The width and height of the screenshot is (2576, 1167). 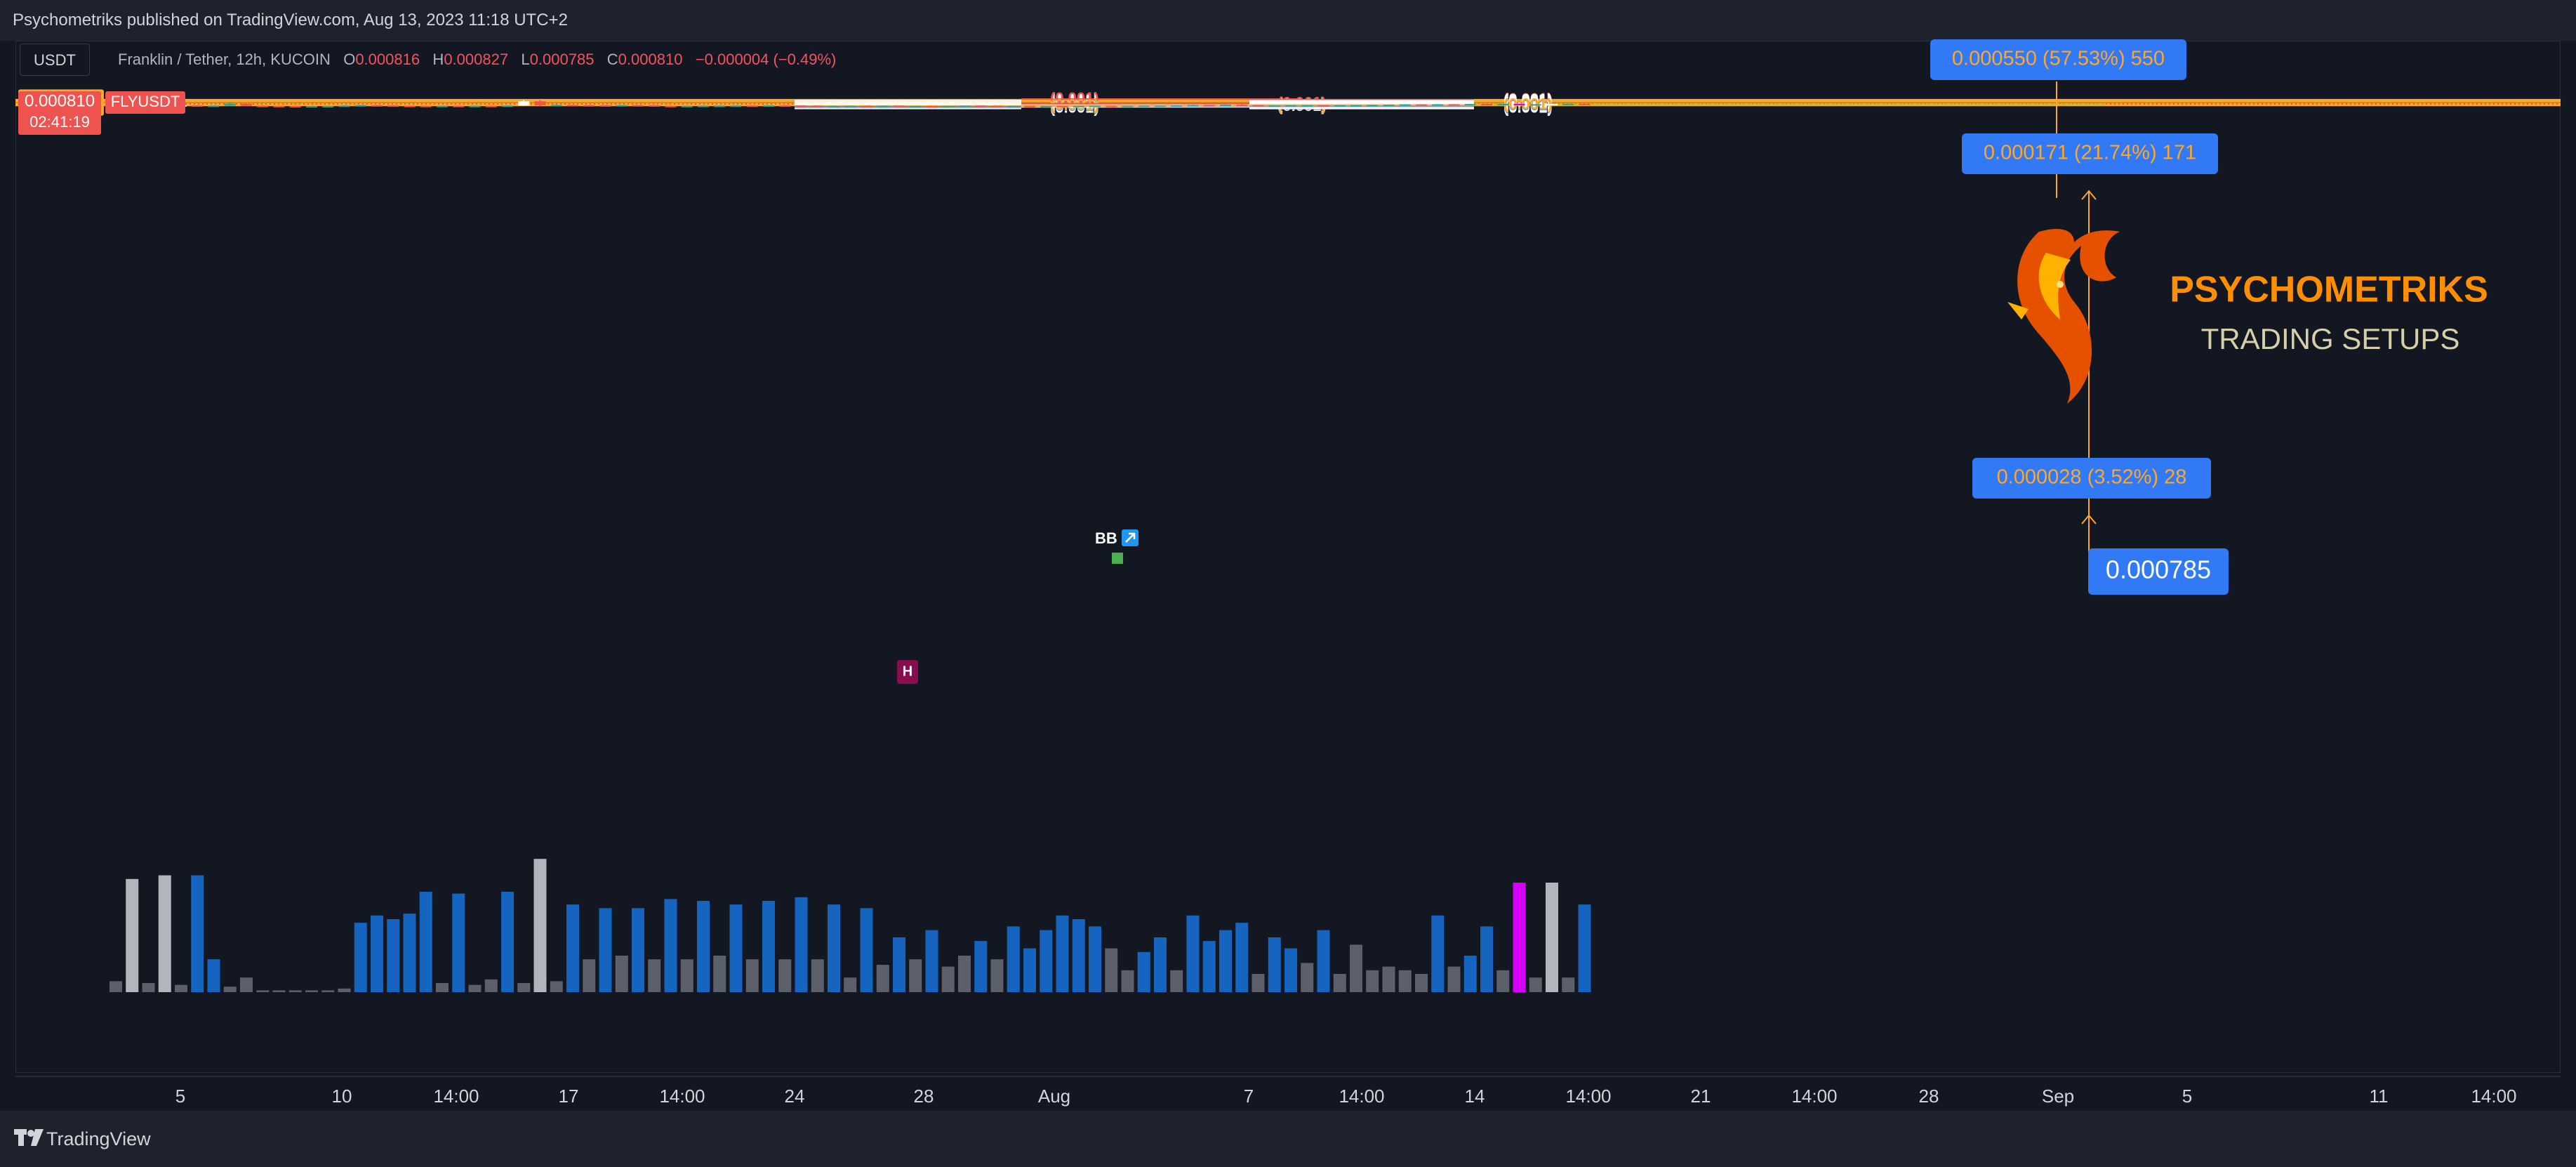 I want to click on arrow-up-right-icon-glyph, so click(x=1131, y=537).